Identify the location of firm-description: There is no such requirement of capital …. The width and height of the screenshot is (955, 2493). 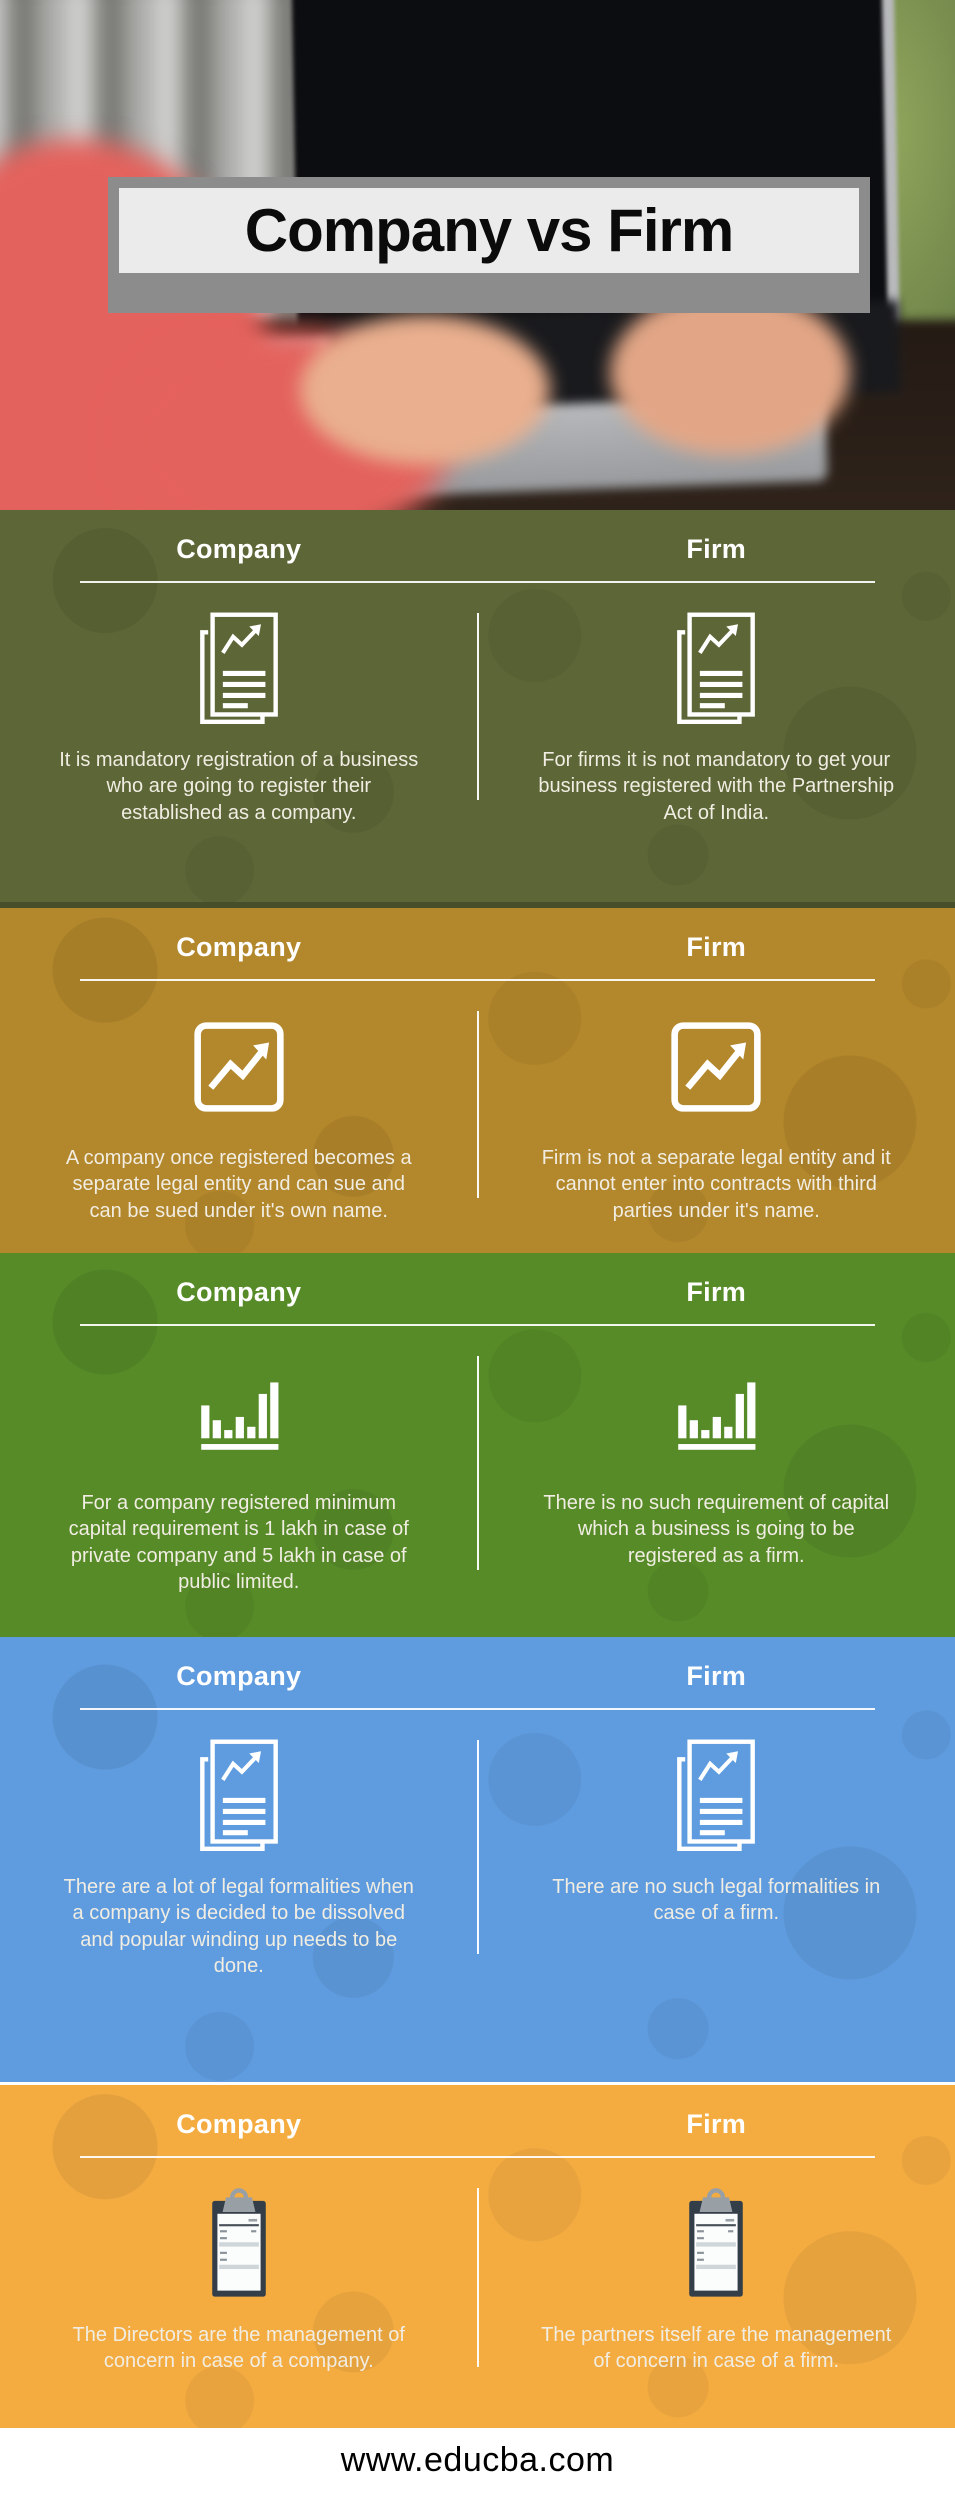
(716, 1529).